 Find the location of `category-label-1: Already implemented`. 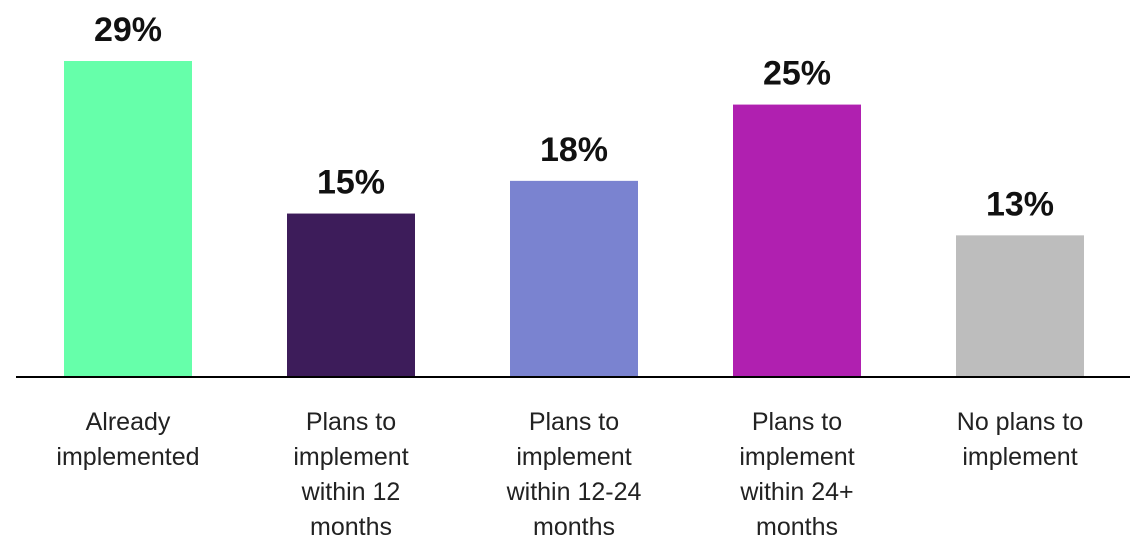

category-label-1: Already implemented is located at coordinates (127, 439).